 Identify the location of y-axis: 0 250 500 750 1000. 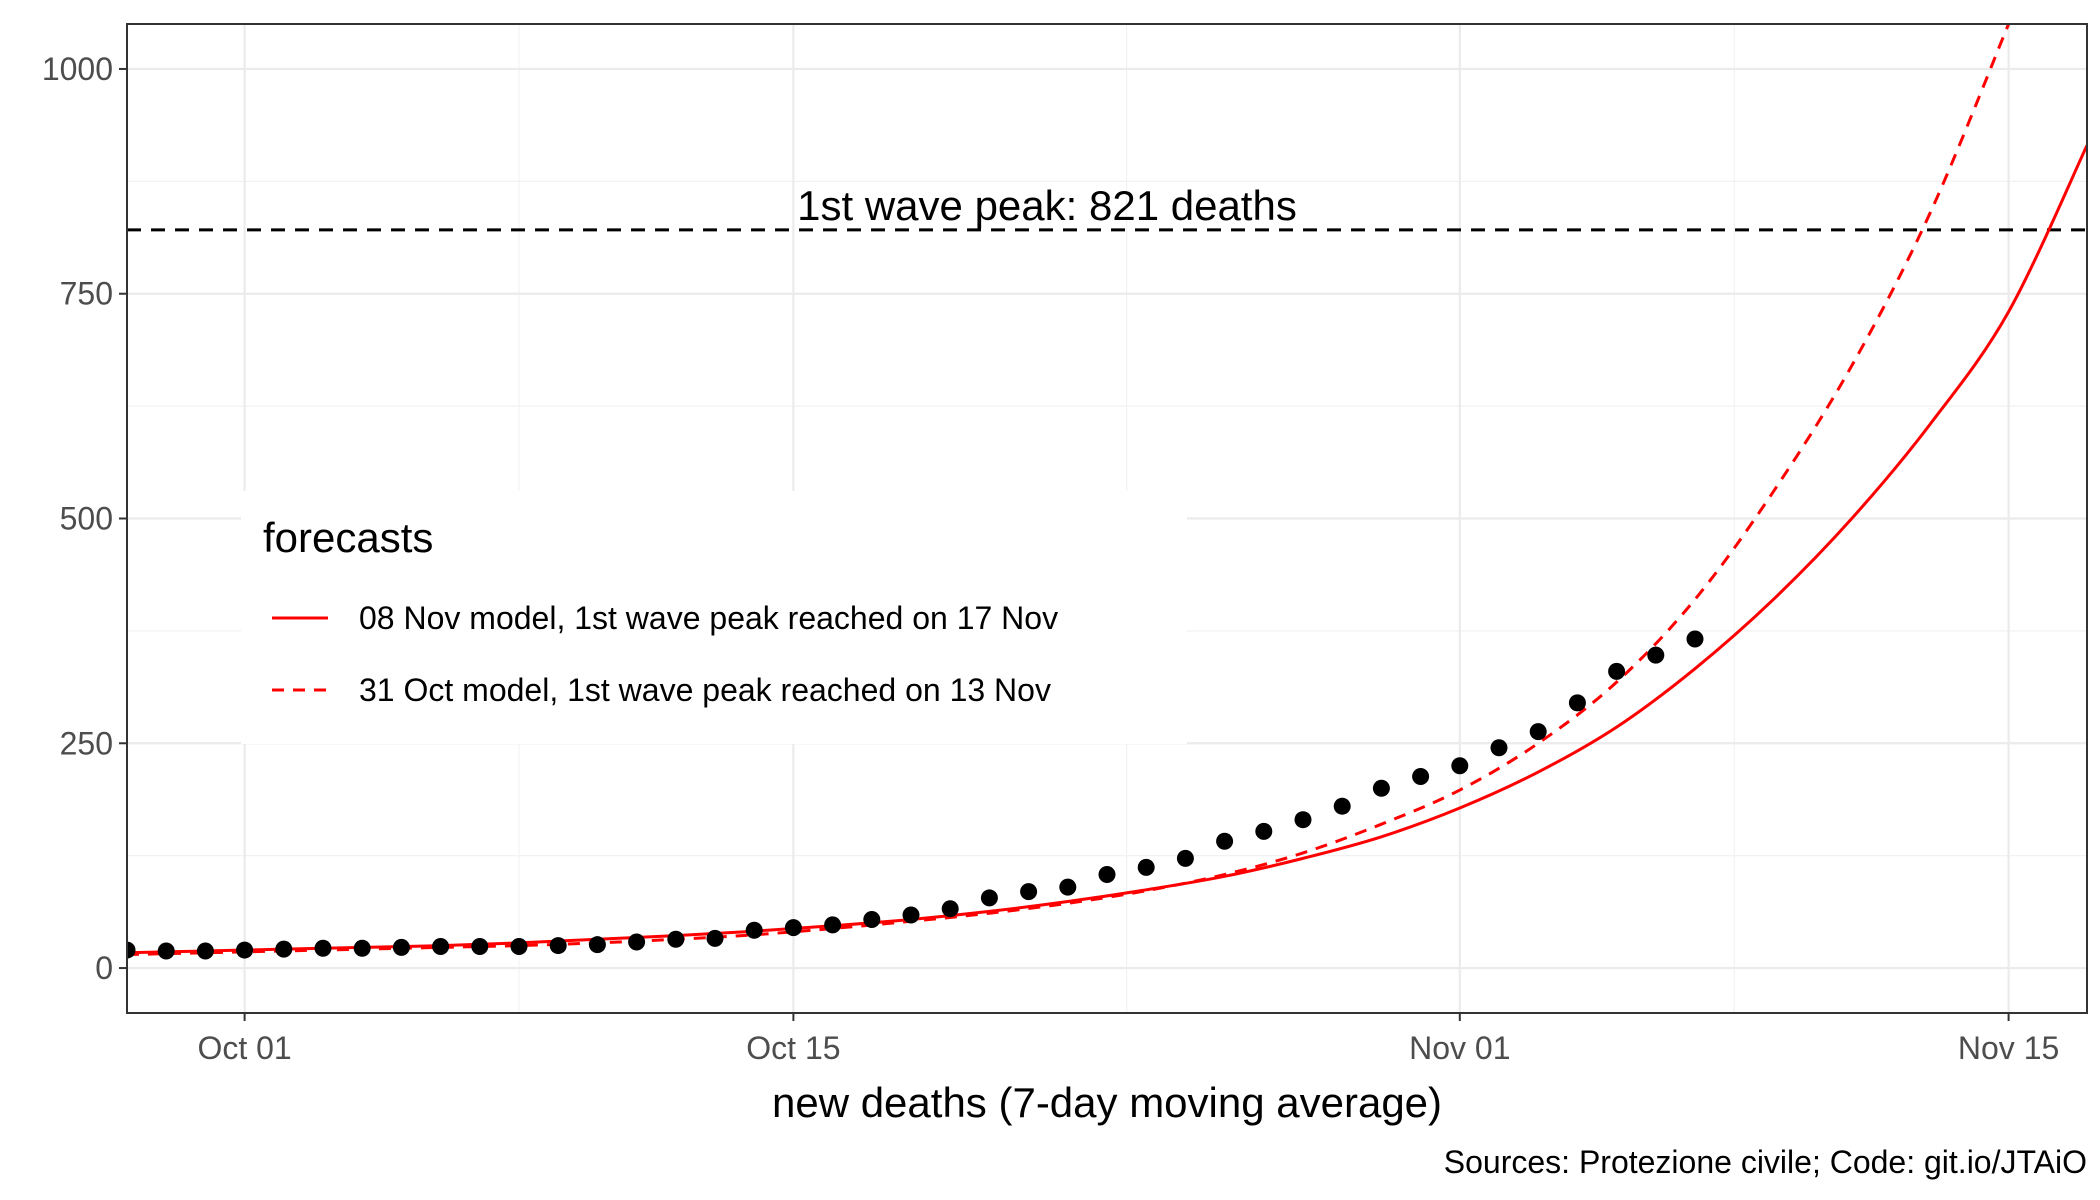
(84, 518).